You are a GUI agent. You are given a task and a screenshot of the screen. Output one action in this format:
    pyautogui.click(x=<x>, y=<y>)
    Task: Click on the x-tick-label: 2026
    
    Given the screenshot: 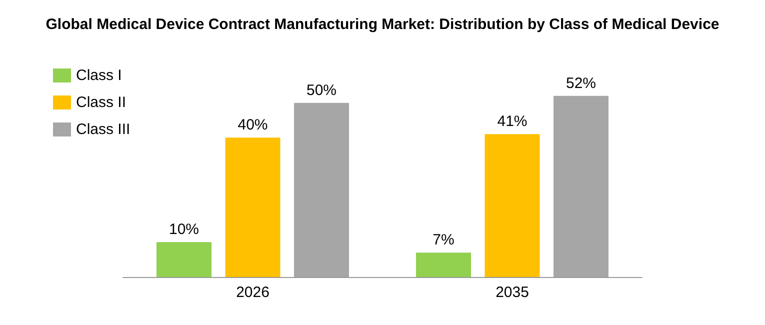 What is the action you would take?
    pyautogui.click(x=253, y=292)
    